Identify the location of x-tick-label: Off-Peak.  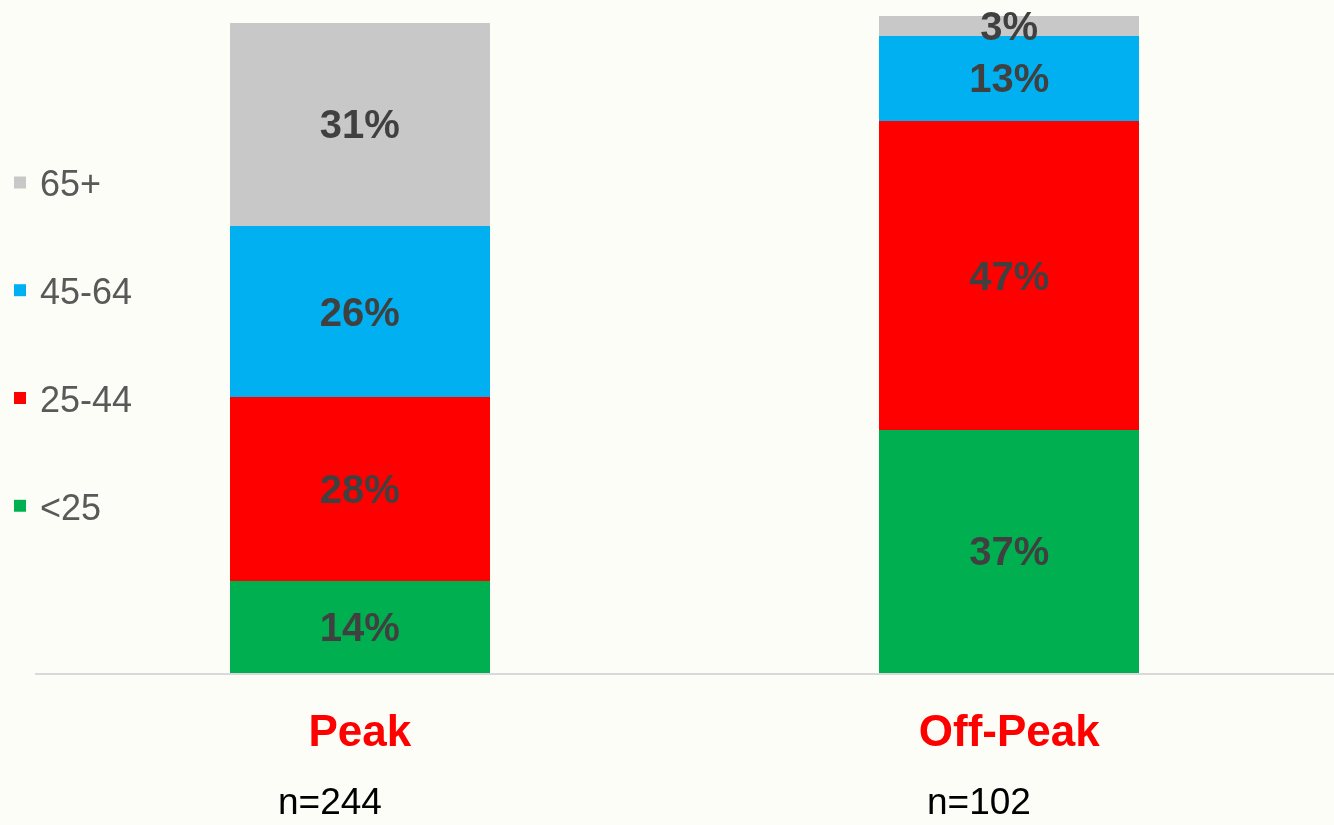
(1009, 730).